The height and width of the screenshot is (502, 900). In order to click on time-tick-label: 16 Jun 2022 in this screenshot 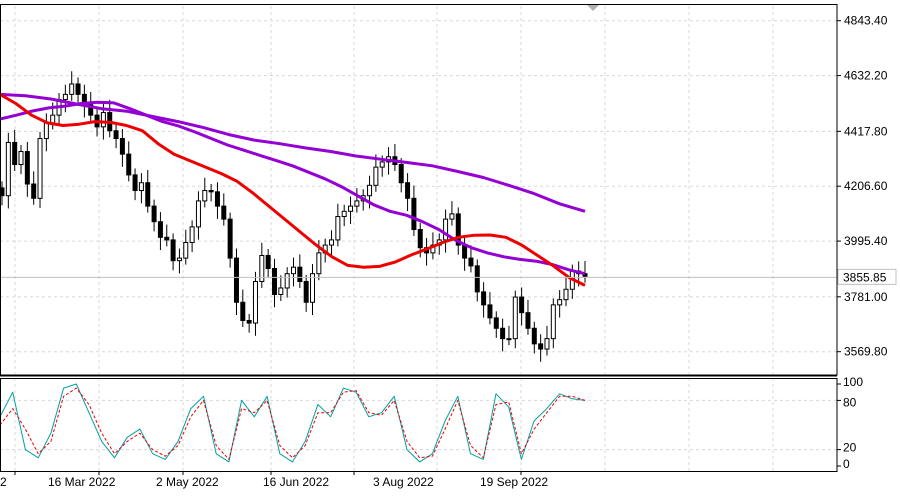, I will do `click(296, 482)`.